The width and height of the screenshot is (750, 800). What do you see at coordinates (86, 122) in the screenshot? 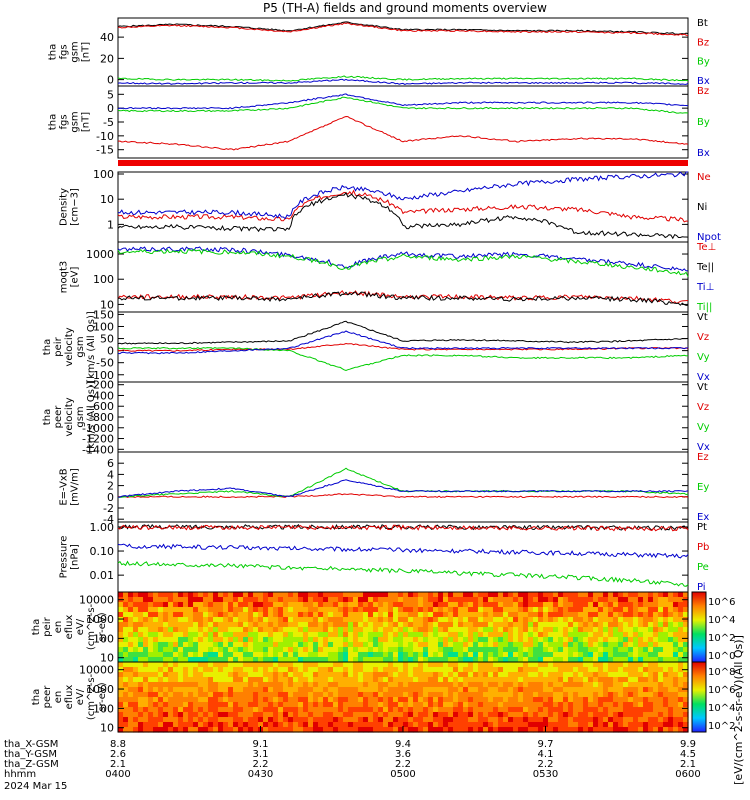
I see `y-axis-label: [nT]` at bounding box center [86, 122].